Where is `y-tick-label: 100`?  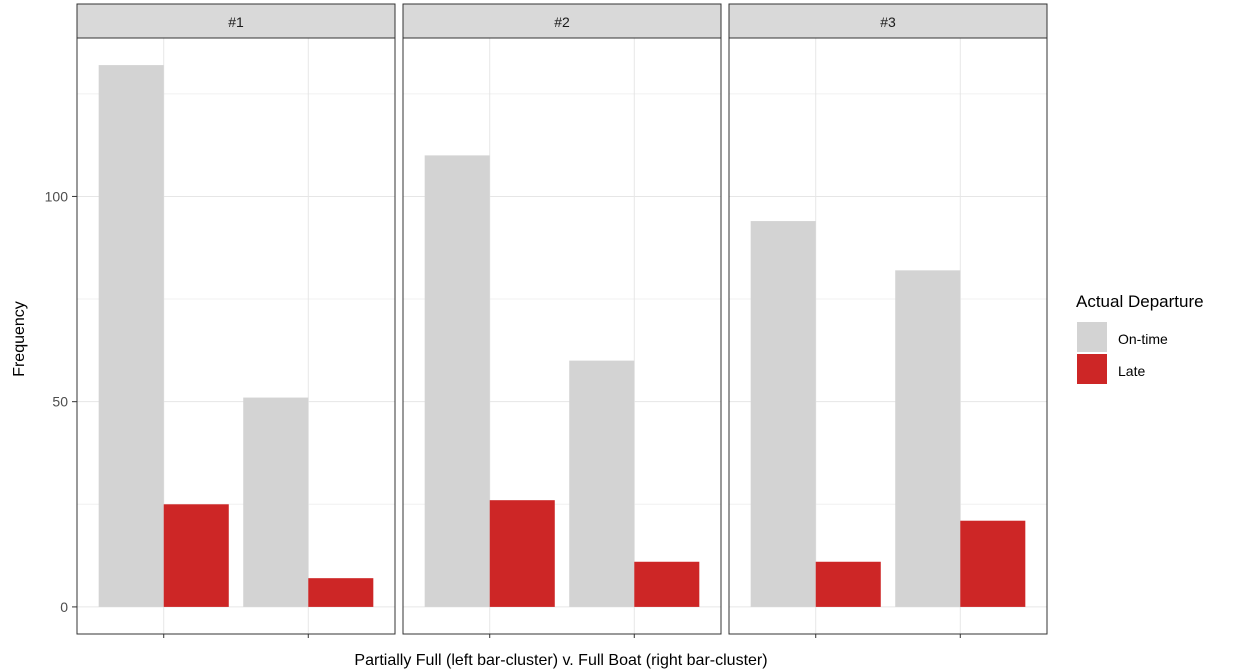
y-tick-label: 100 is located at coordinates (57, 196).